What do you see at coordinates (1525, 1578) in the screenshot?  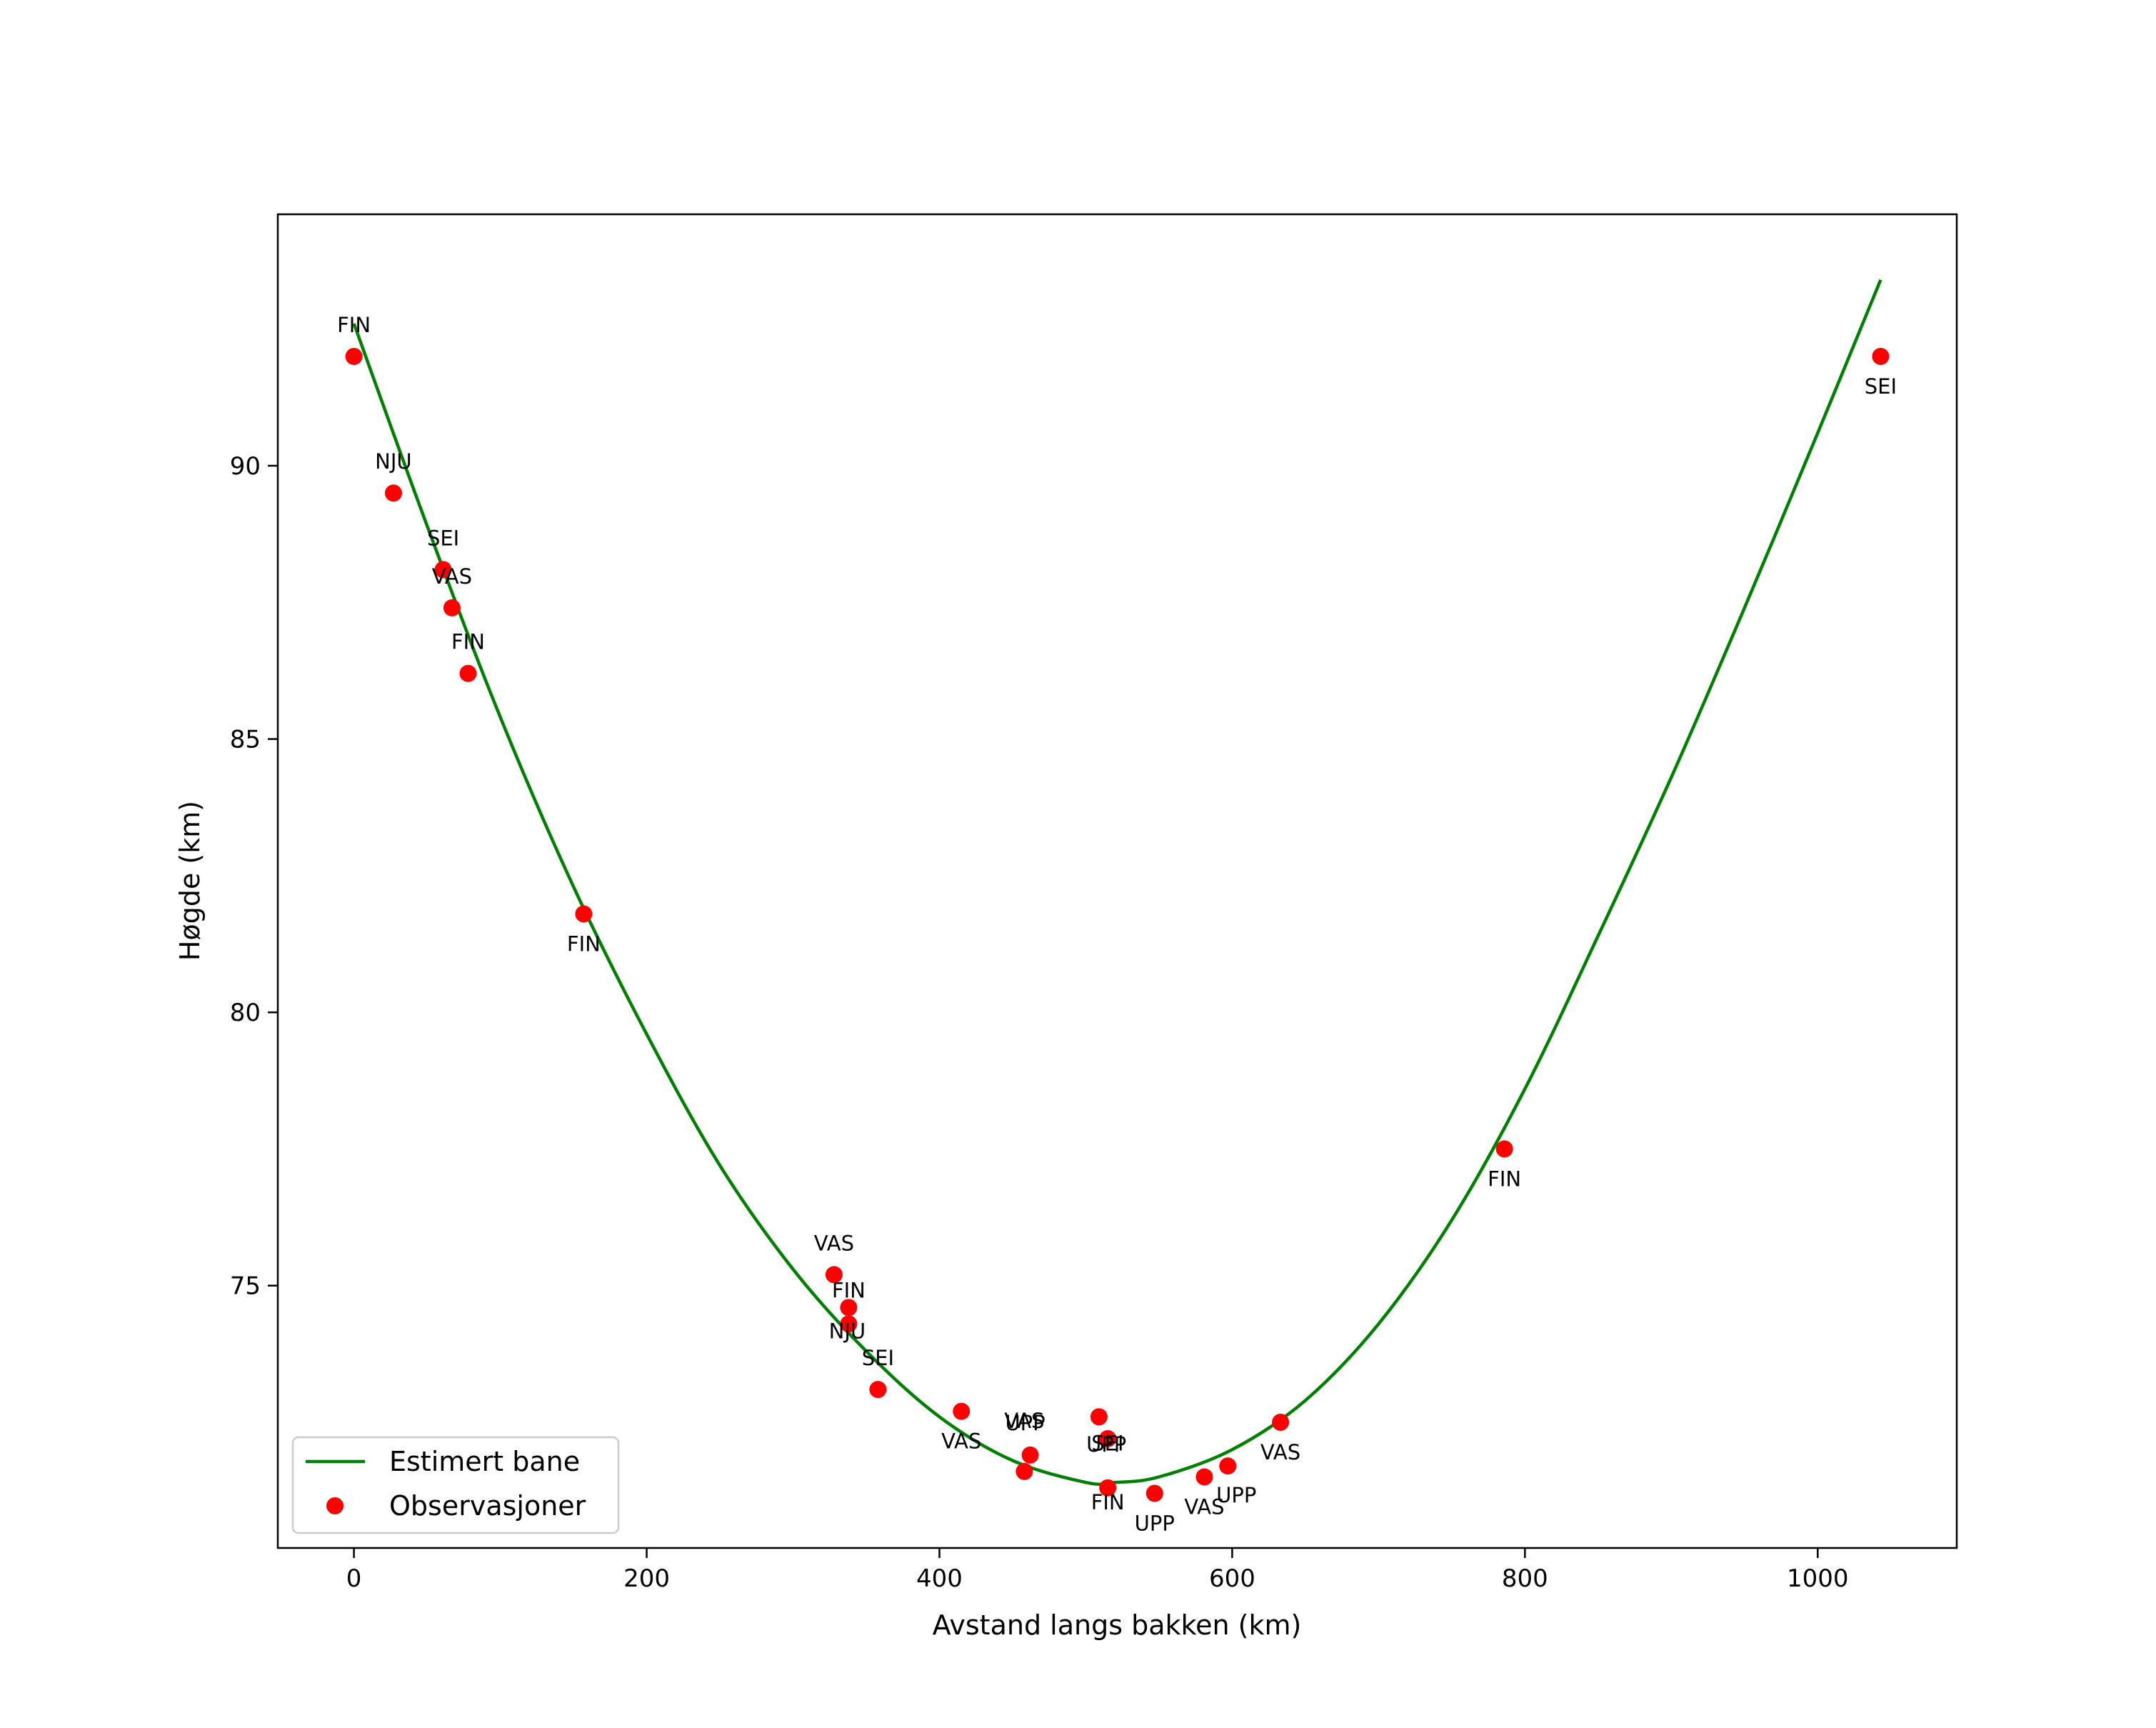 I see `x-tick-label: 800` at bounding box center [1525, 1578].